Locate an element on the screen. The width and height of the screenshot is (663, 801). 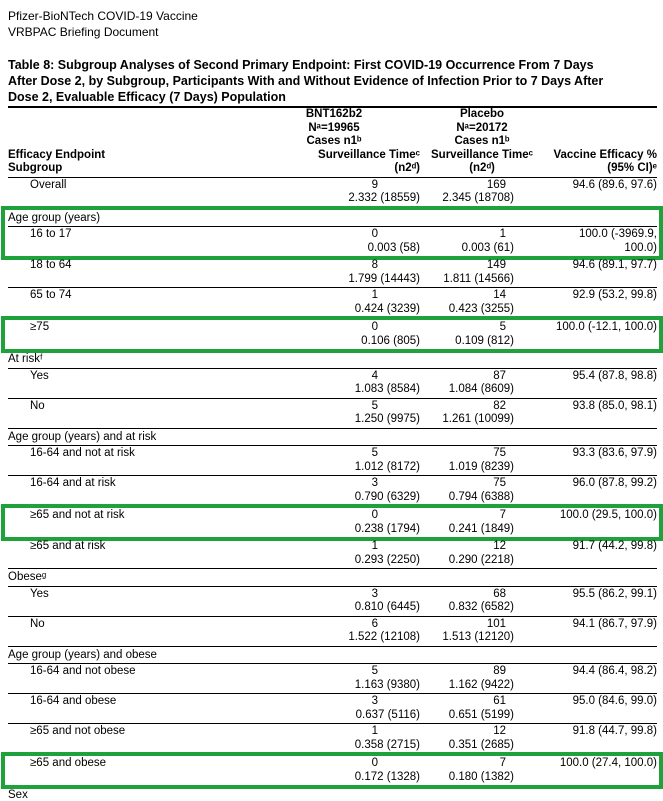
bnt-cases-value: 4 is located at coordinates (374, 375).